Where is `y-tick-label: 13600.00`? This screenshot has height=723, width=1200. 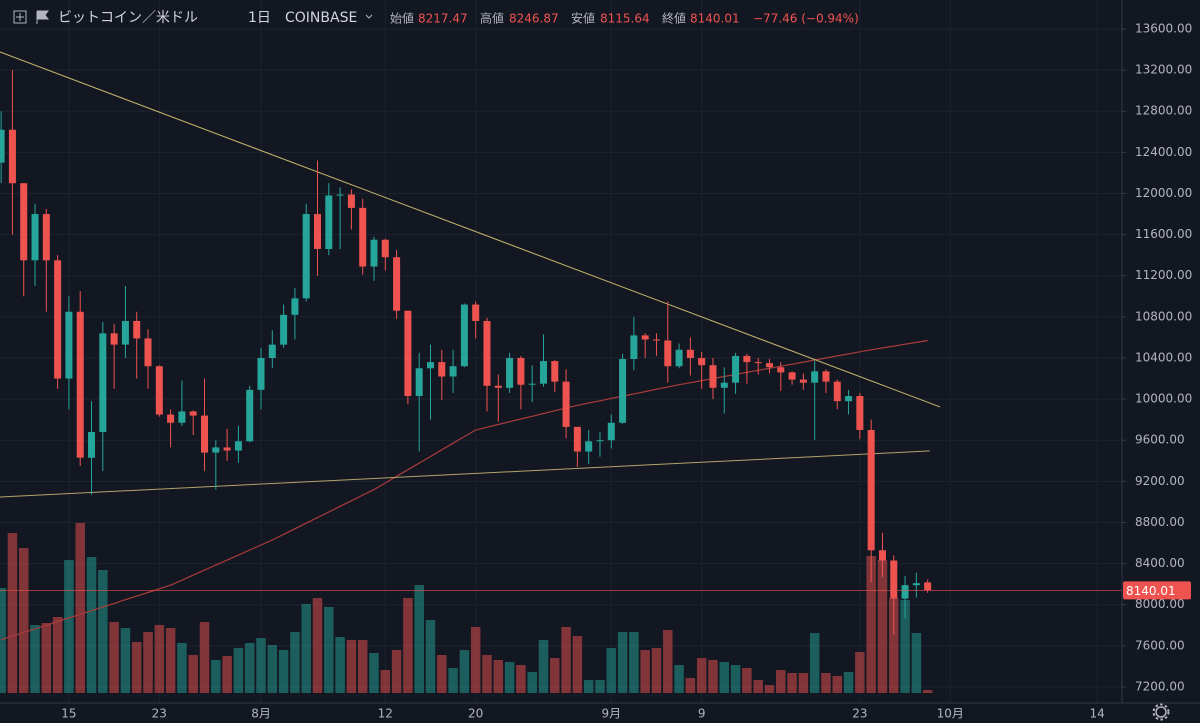
y-tick-label: 13600.00 is located at coordinates (1163, 28).